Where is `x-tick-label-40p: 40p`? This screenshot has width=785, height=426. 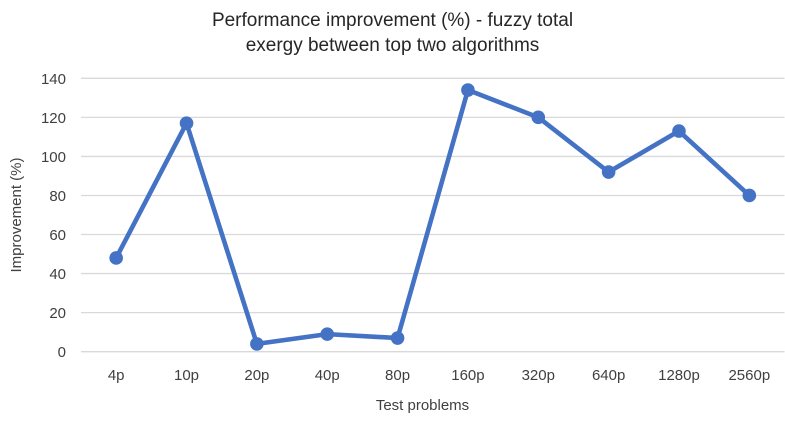
x-tick-label-40p: 40p is located at coordinates (327, 375).